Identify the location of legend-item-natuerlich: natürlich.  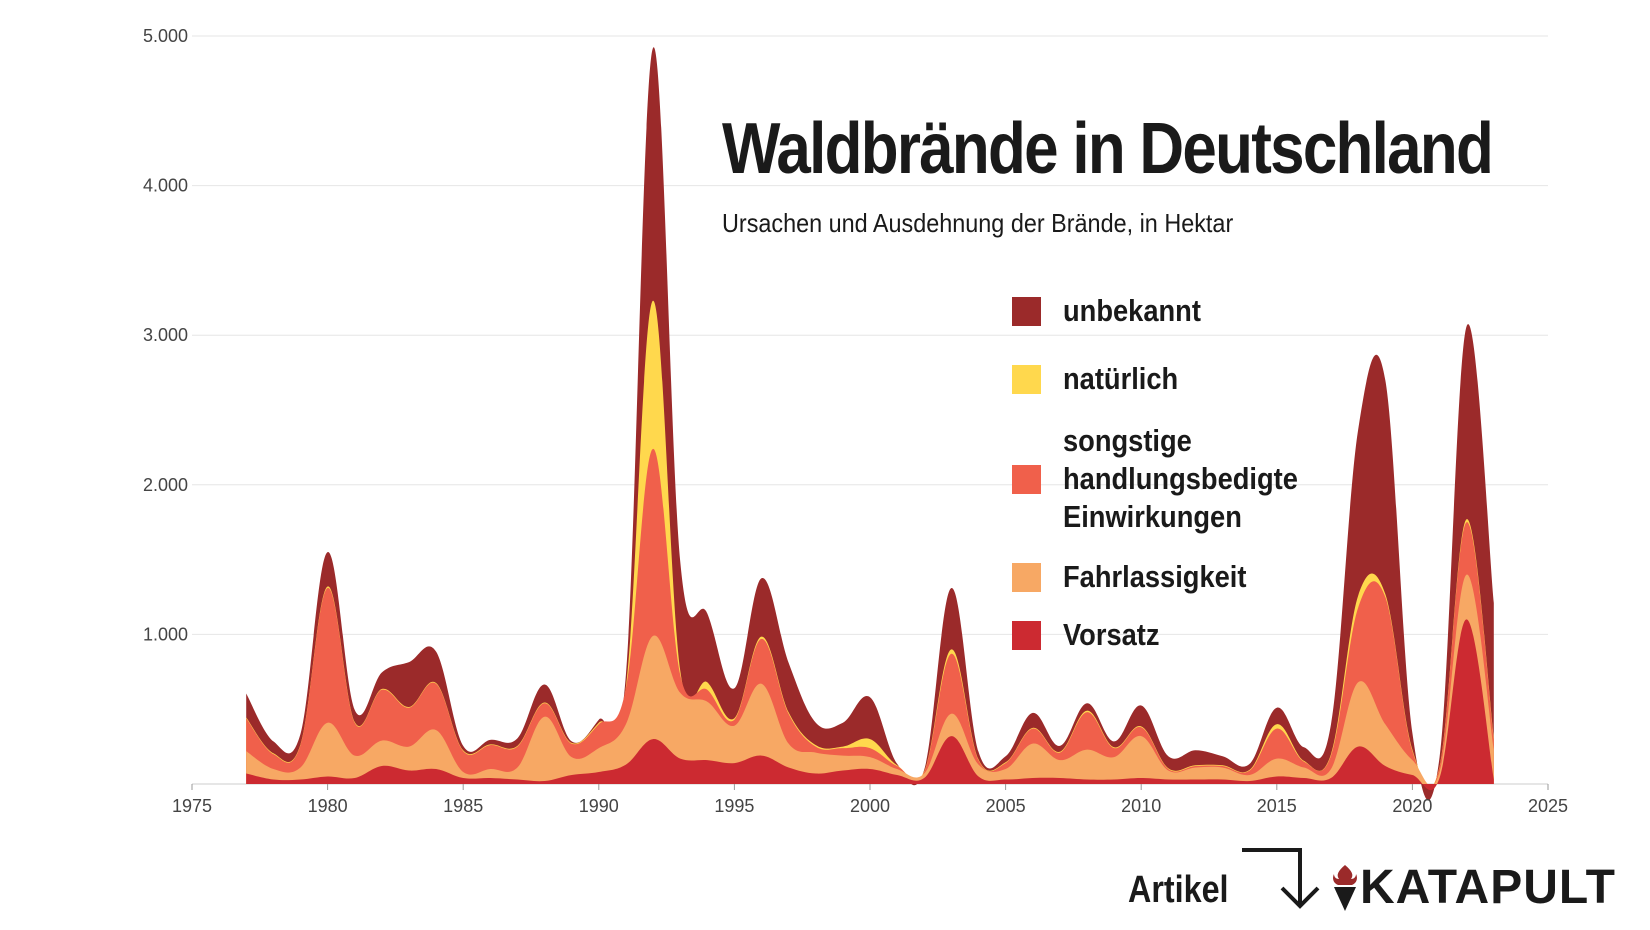
(1157, 379).